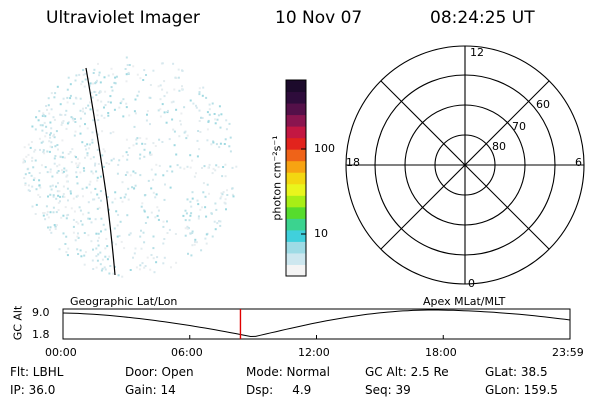 This screenshot has width=600, height=400. What do you see at coordinates (123, 18) in the screenshot?
I see `instrument-title: Ultraviolet Imager` at bounding box center [123, 18].